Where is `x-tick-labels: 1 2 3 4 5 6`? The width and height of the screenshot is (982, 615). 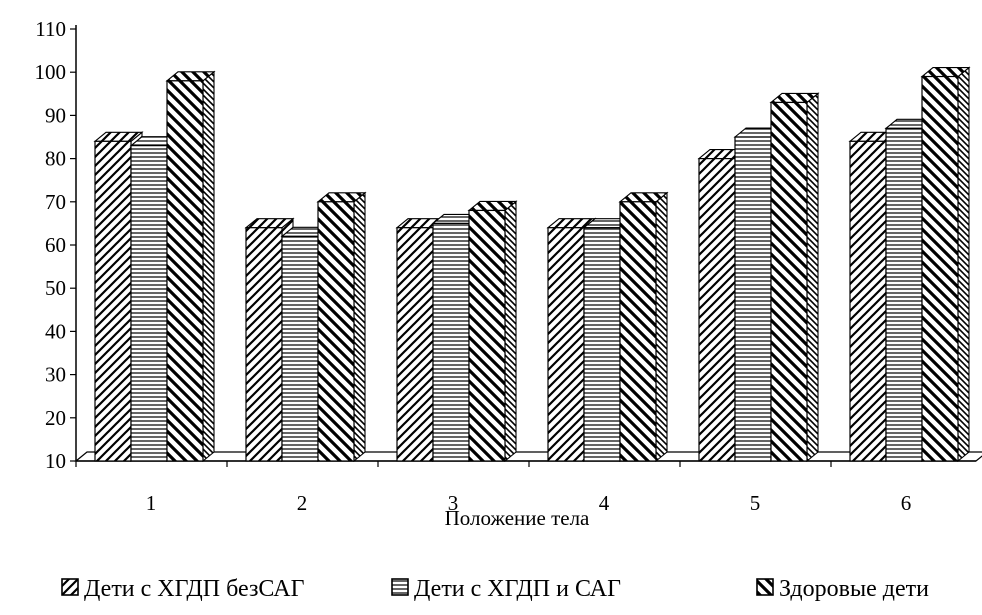
x-tick-labels: 1 2 3 4 5 6 is located at coordinates (529, 503).